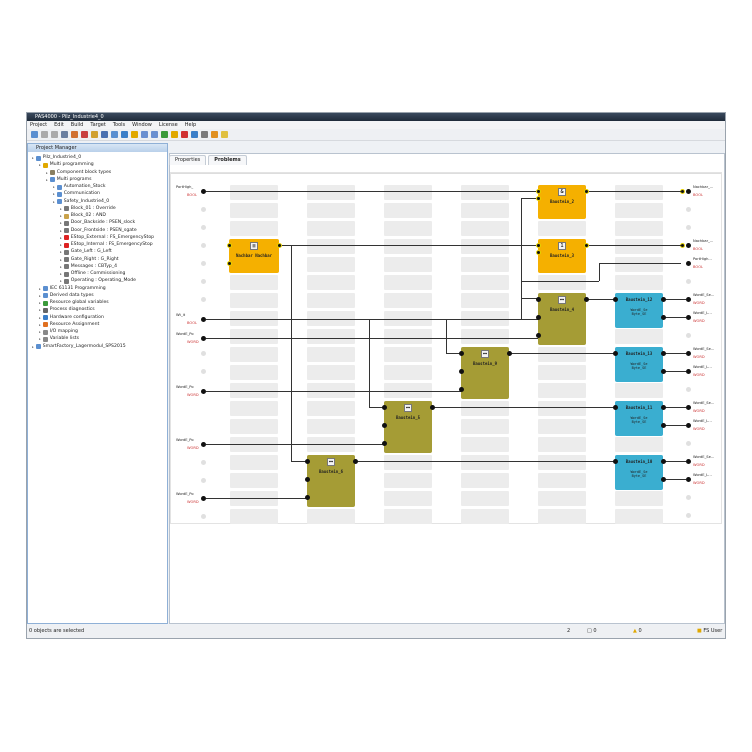 This screenshot has width=752, height=752. Describe the element at coordinates (142, 125) in the screenshot. I see `menu-window: Window` at that location.